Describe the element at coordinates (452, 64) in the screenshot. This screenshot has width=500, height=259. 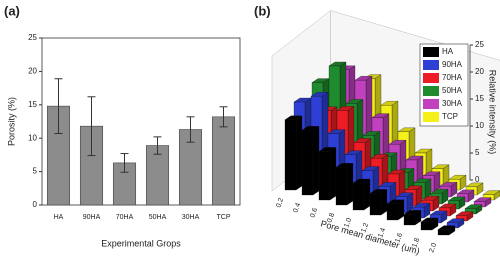
I see `legend-label: 90HA` at that location.